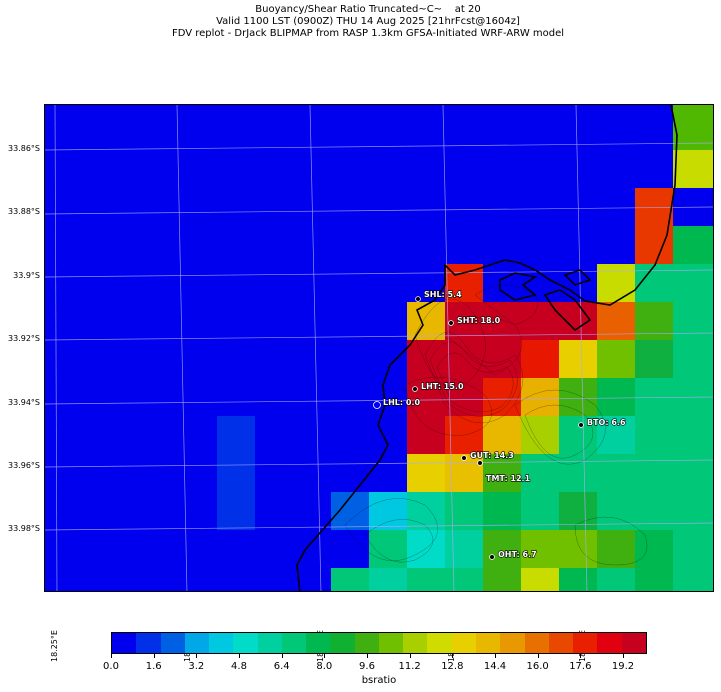 This screenshot has width=721, height=692. I want to click on colorbar-tick-label: 12.8, so click(452, 666).